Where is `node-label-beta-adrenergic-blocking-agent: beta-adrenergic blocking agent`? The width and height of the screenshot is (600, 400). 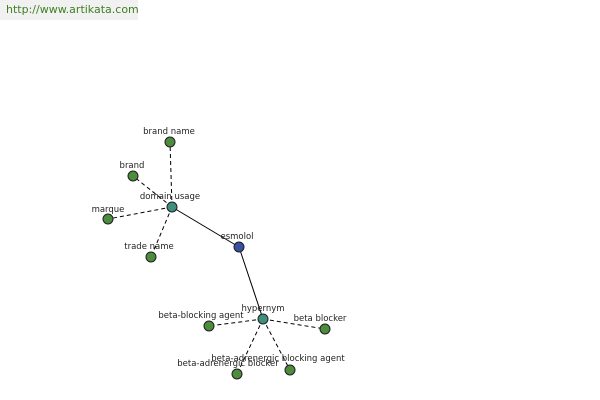 node-label-beta-adrenergic-blocking-agent: beta-adrenergic blocking agent is located at coordinates (278, 359).